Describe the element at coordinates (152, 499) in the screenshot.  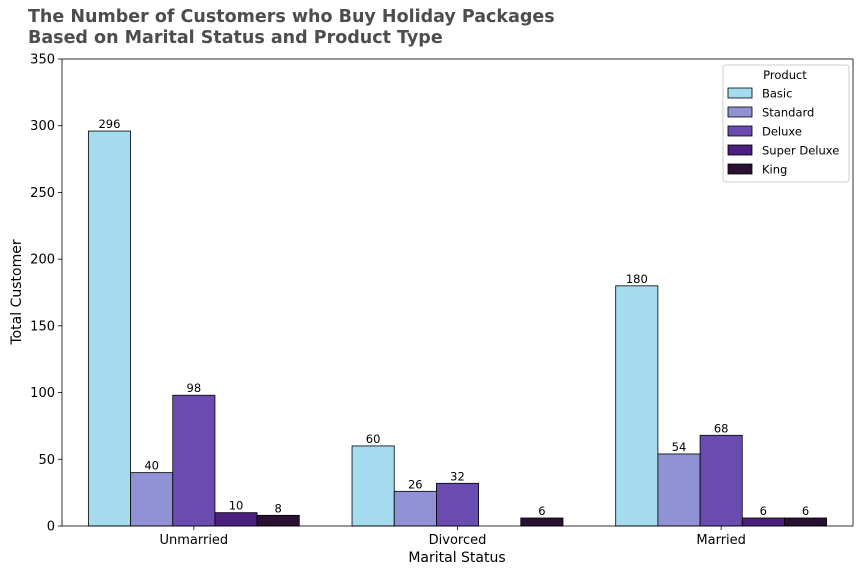
I see `bar-standard-unmarried` at that location.